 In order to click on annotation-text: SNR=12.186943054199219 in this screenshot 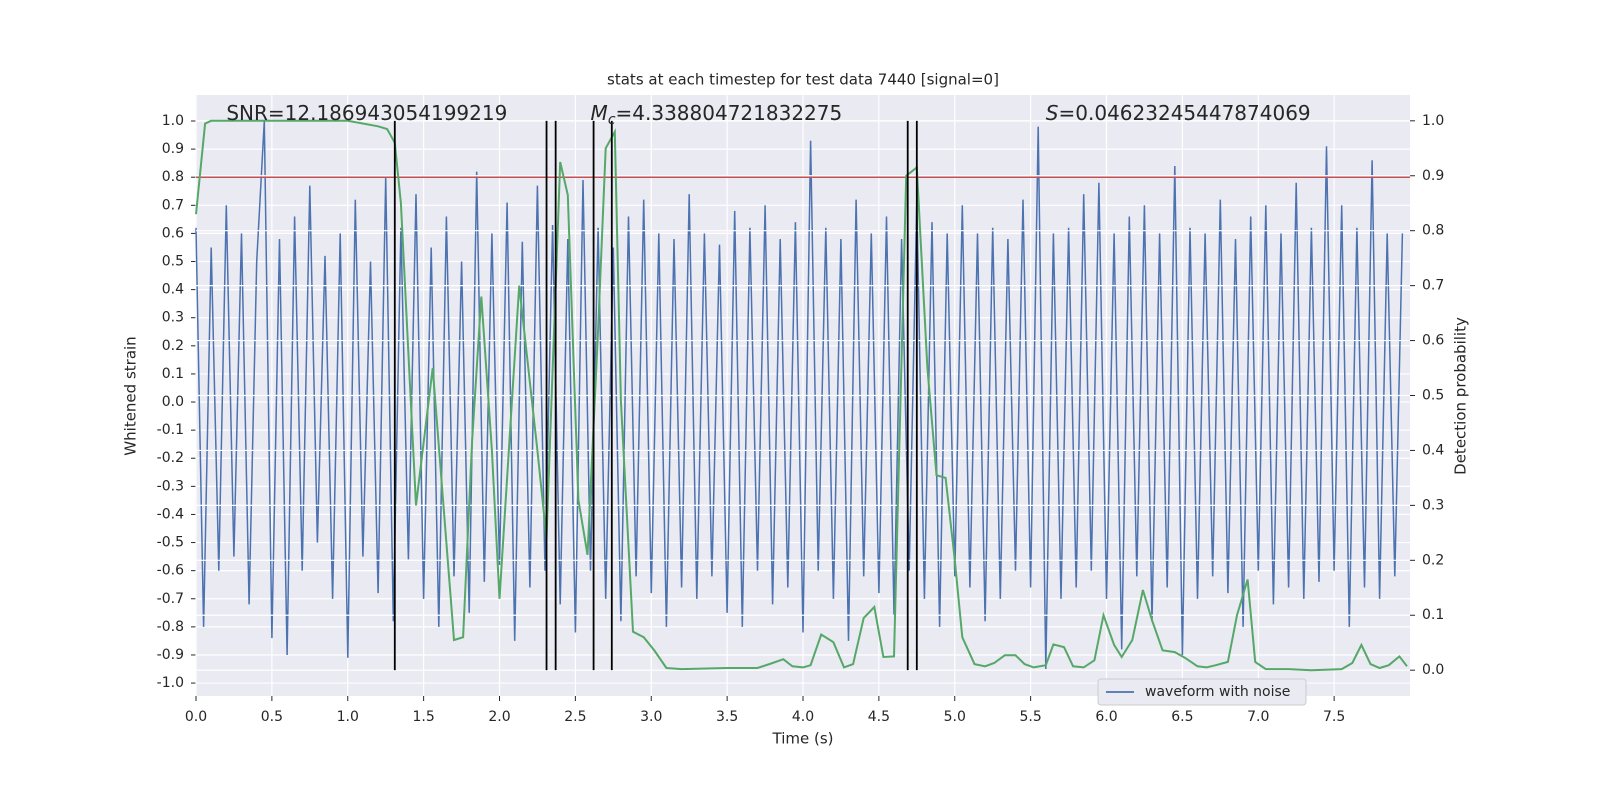, I will do `click(366, 113)`.